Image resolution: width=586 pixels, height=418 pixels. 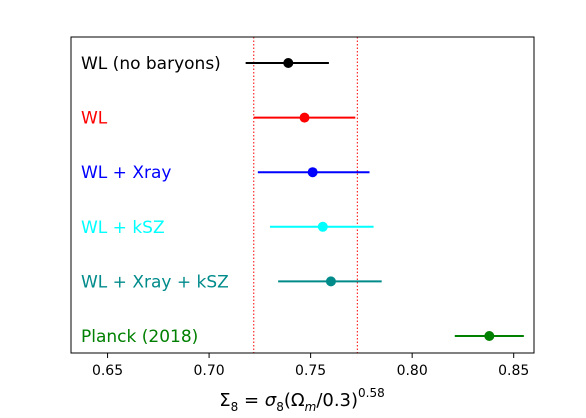 I want to click on row-label: WL, so click(x=94, y=119).